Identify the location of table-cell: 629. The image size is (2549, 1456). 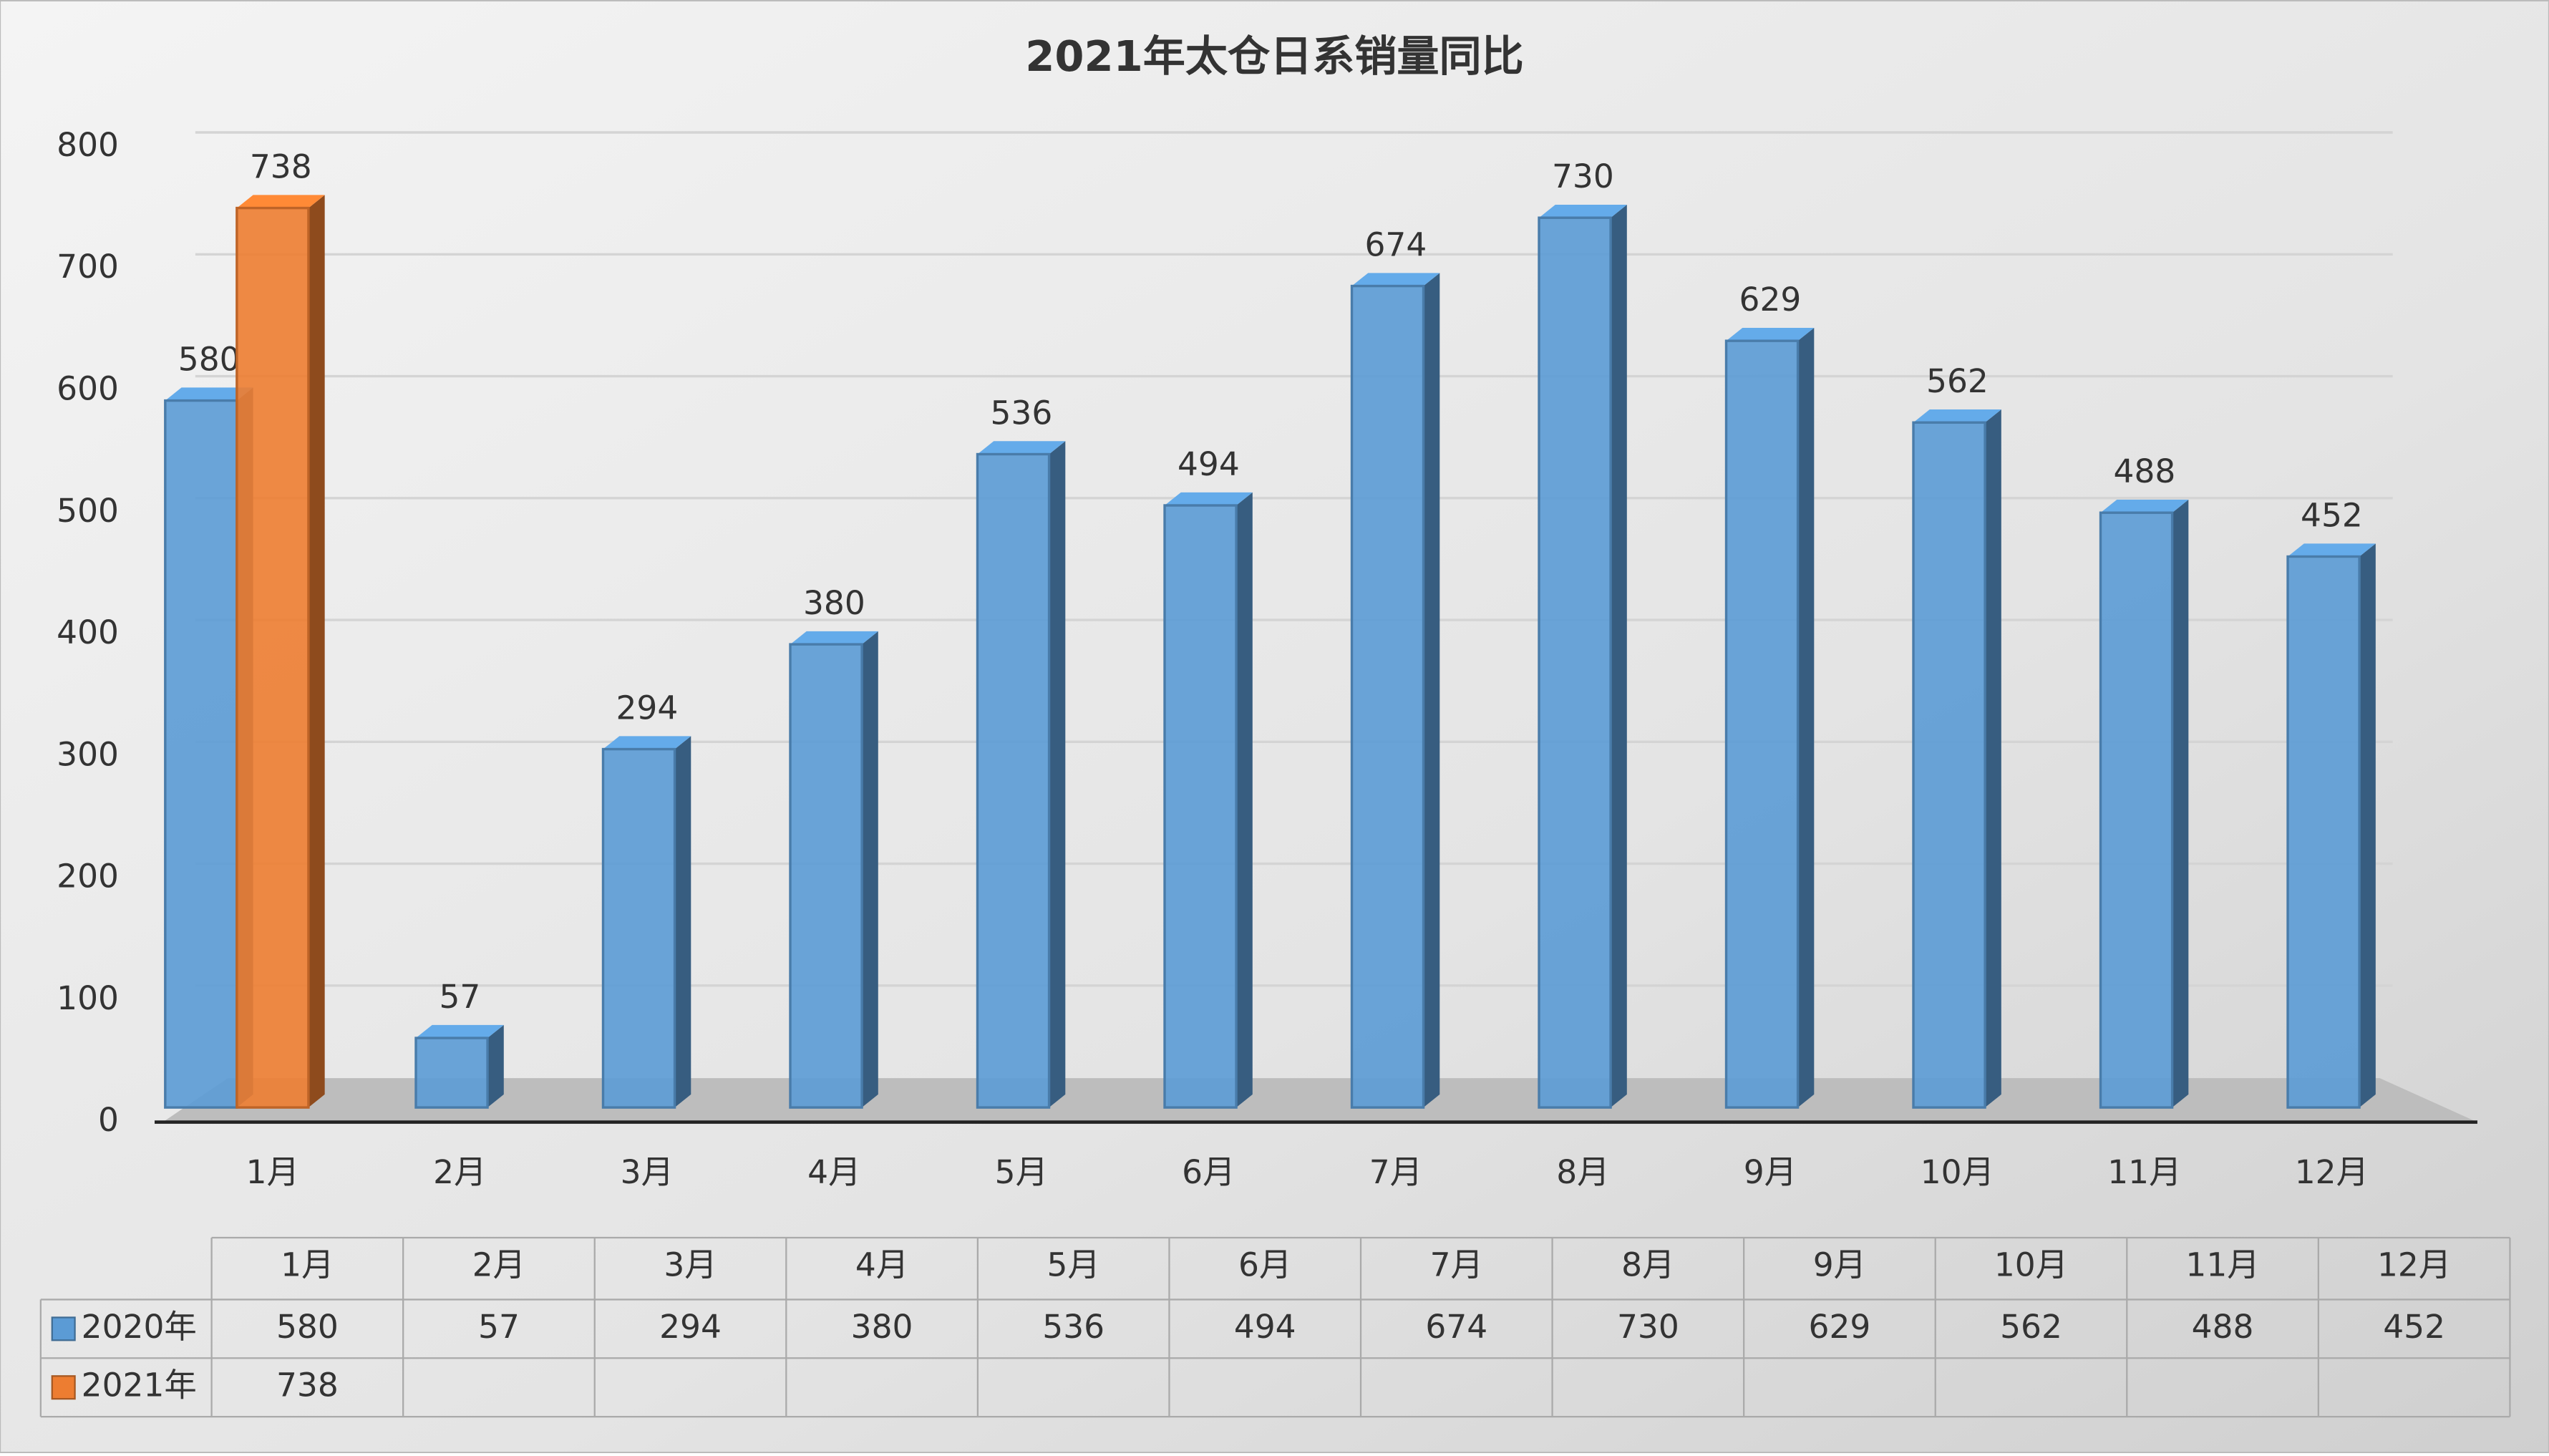
(1840, 1327).